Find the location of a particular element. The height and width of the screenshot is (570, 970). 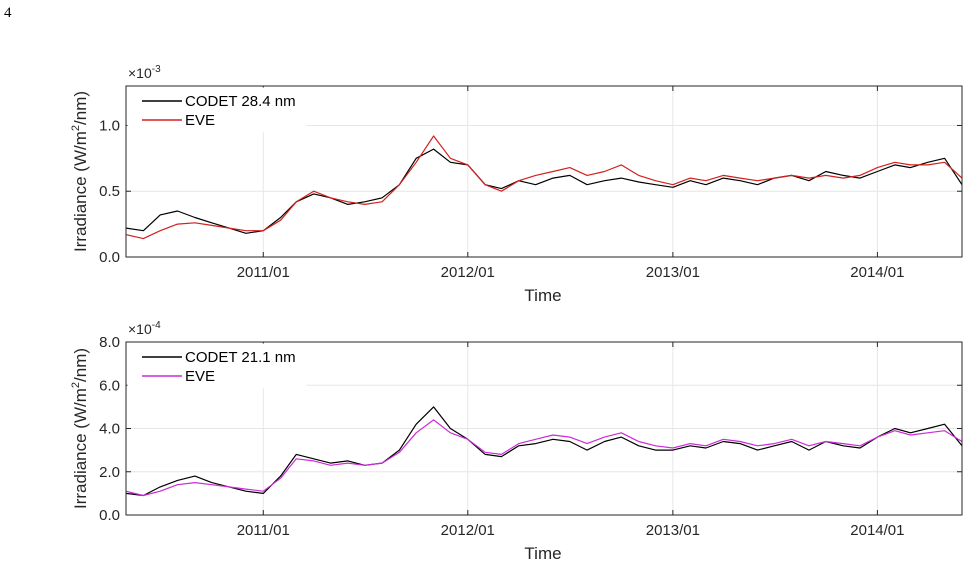

y-exponent-power: -3 is located at coordinates (156, 69).